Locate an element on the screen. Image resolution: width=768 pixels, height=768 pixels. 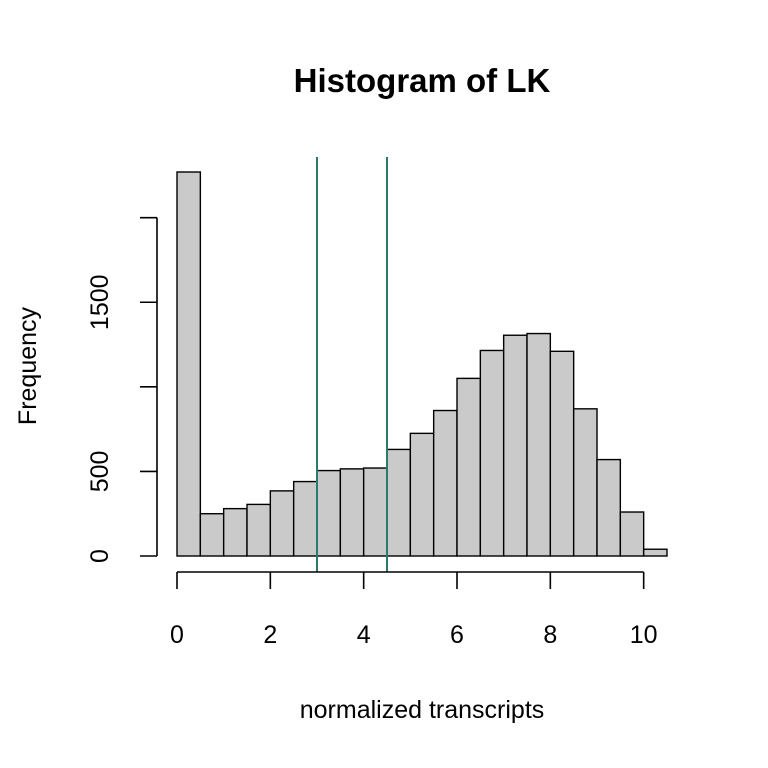
x-tick-label-3: 6 is located at coordinates (457, 635).